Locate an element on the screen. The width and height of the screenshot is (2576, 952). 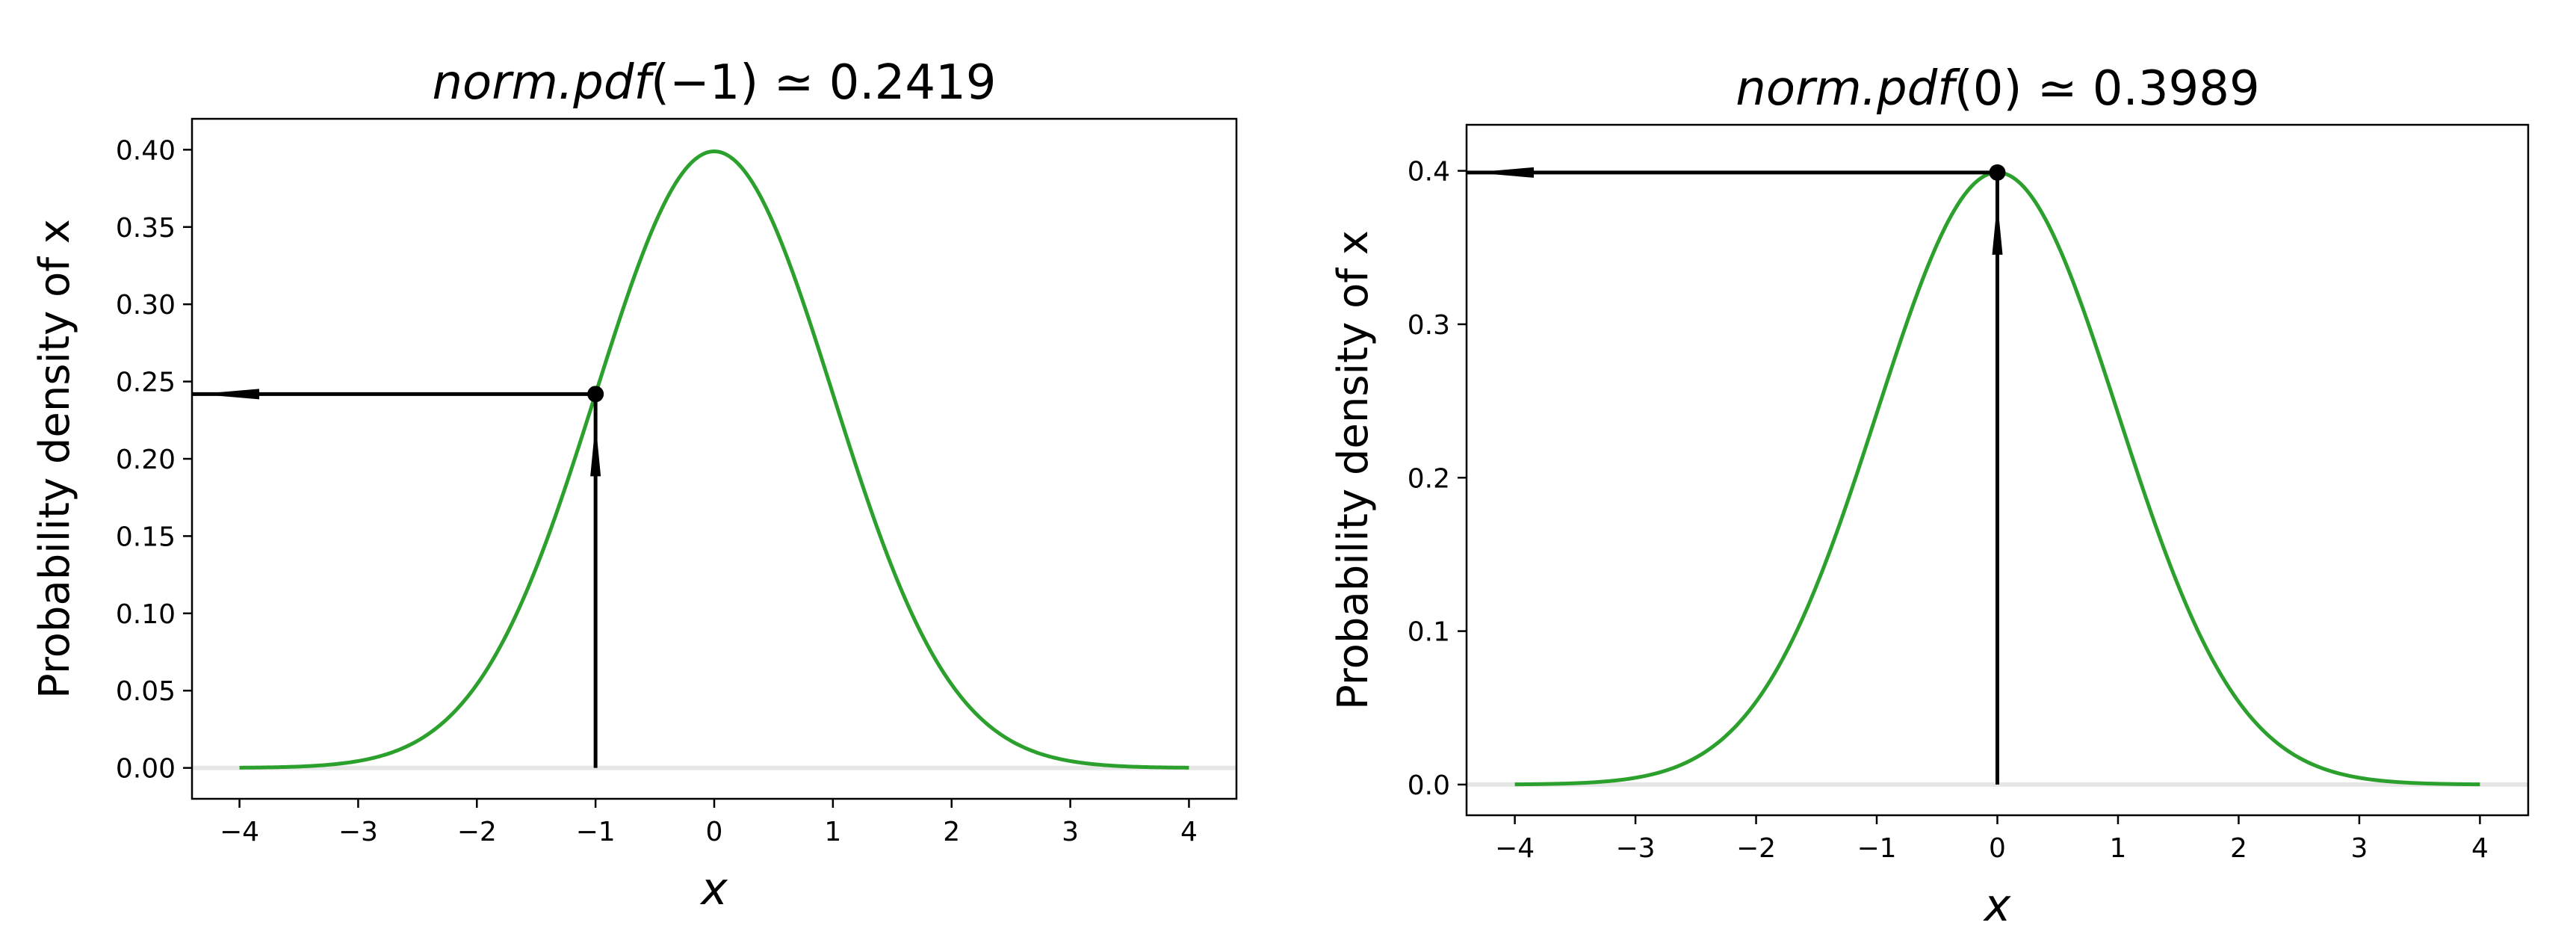
y-tick-label: 0.20 is located at coordinates (146, 460).